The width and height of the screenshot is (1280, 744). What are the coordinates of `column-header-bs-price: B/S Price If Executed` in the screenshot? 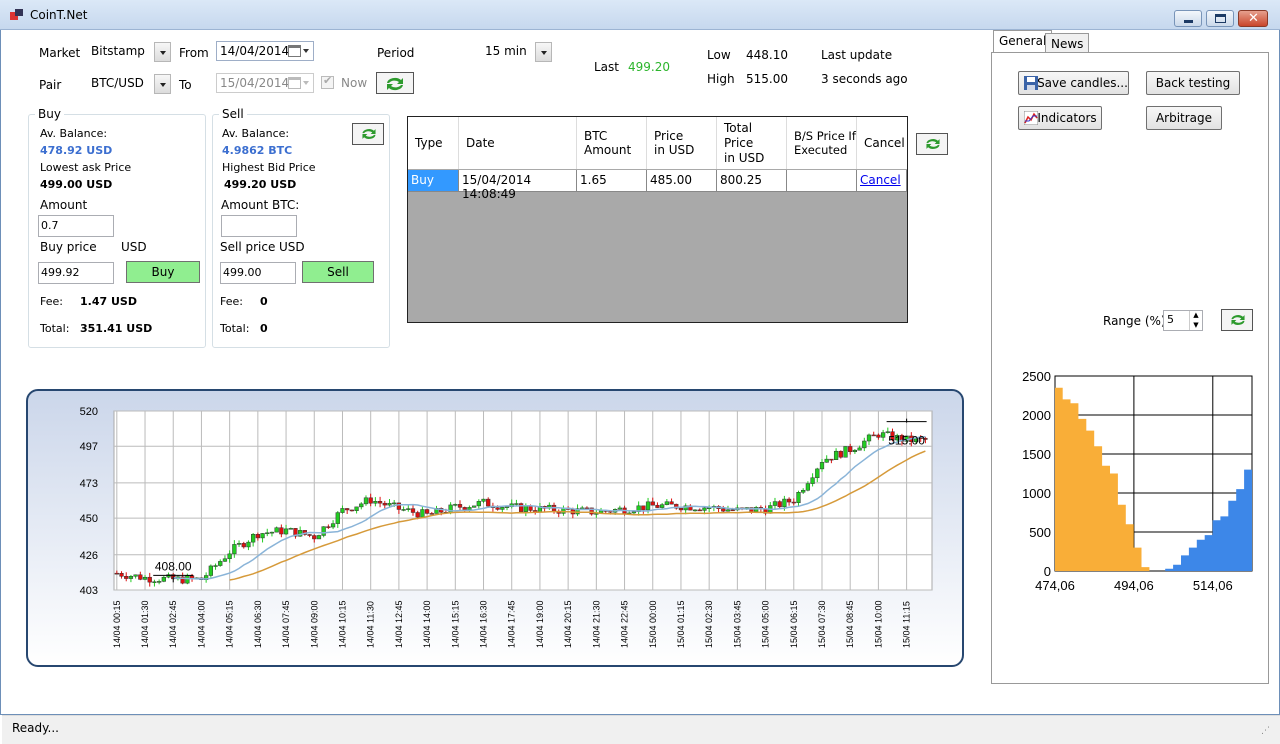 It's located at (822, 143).